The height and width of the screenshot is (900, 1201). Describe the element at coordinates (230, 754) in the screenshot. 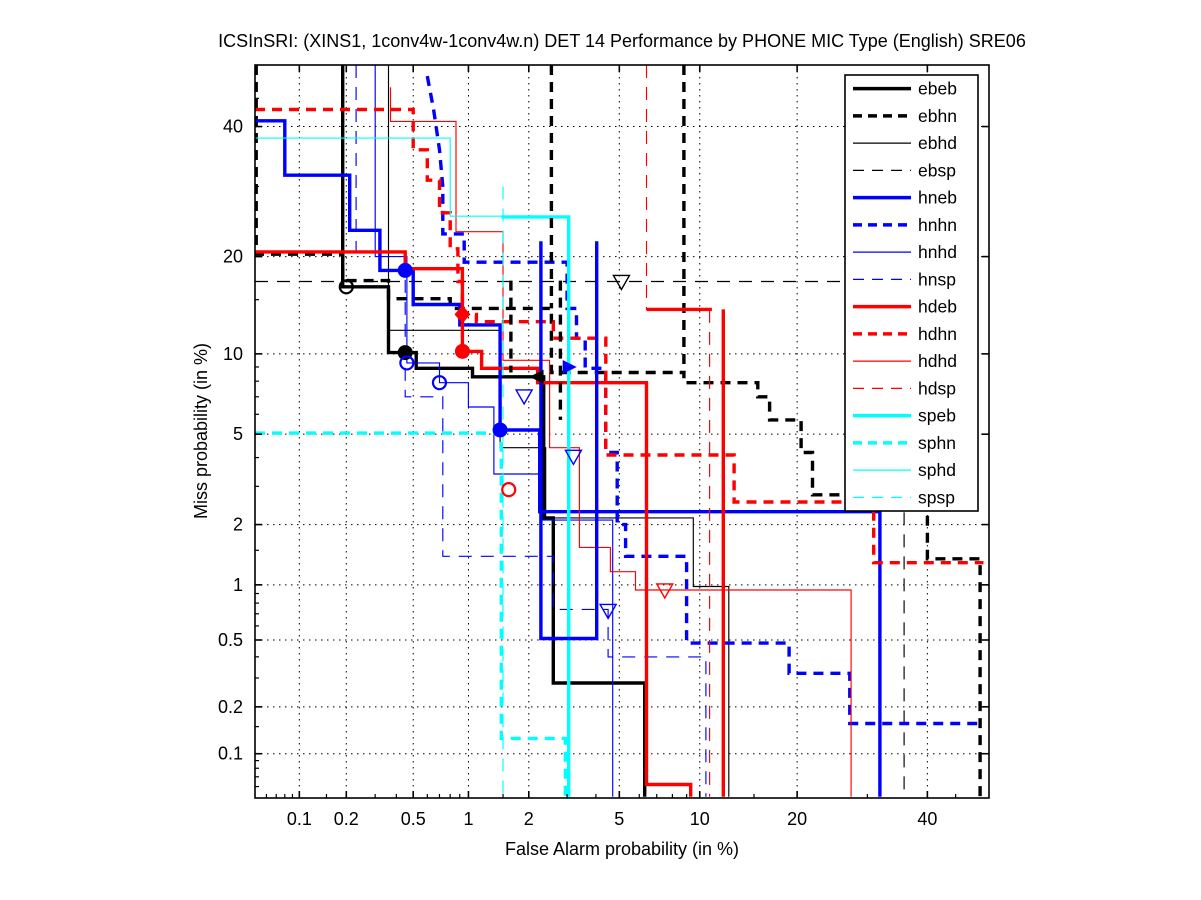

I see `y-tick-label-0.1: 0.1` at that location.